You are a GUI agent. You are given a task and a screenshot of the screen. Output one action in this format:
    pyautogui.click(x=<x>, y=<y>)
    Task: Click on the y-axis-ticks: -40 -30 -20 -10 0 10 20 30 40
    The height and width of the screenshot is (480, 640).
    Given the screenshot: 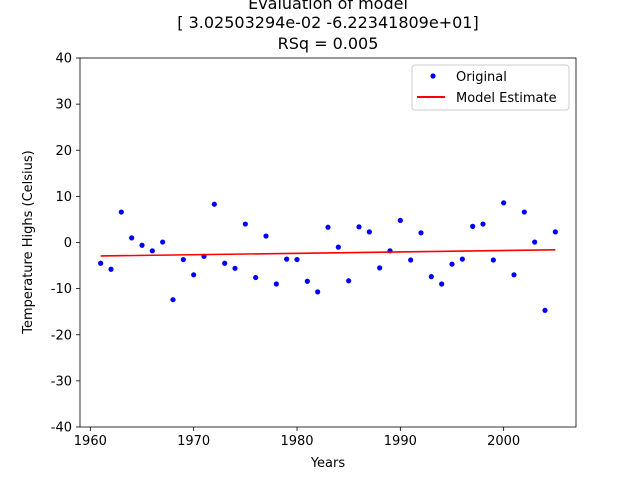 What is the action you would take?
    pyautogui.click(x=65, y=244)
    